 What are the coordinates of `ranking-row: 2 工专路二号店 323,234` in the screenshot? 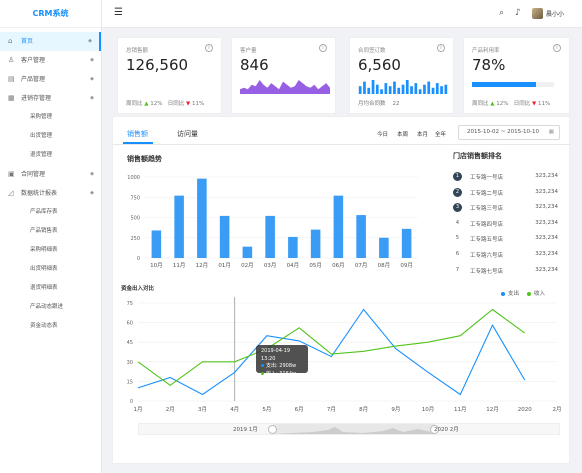 It's located at (505, 192).